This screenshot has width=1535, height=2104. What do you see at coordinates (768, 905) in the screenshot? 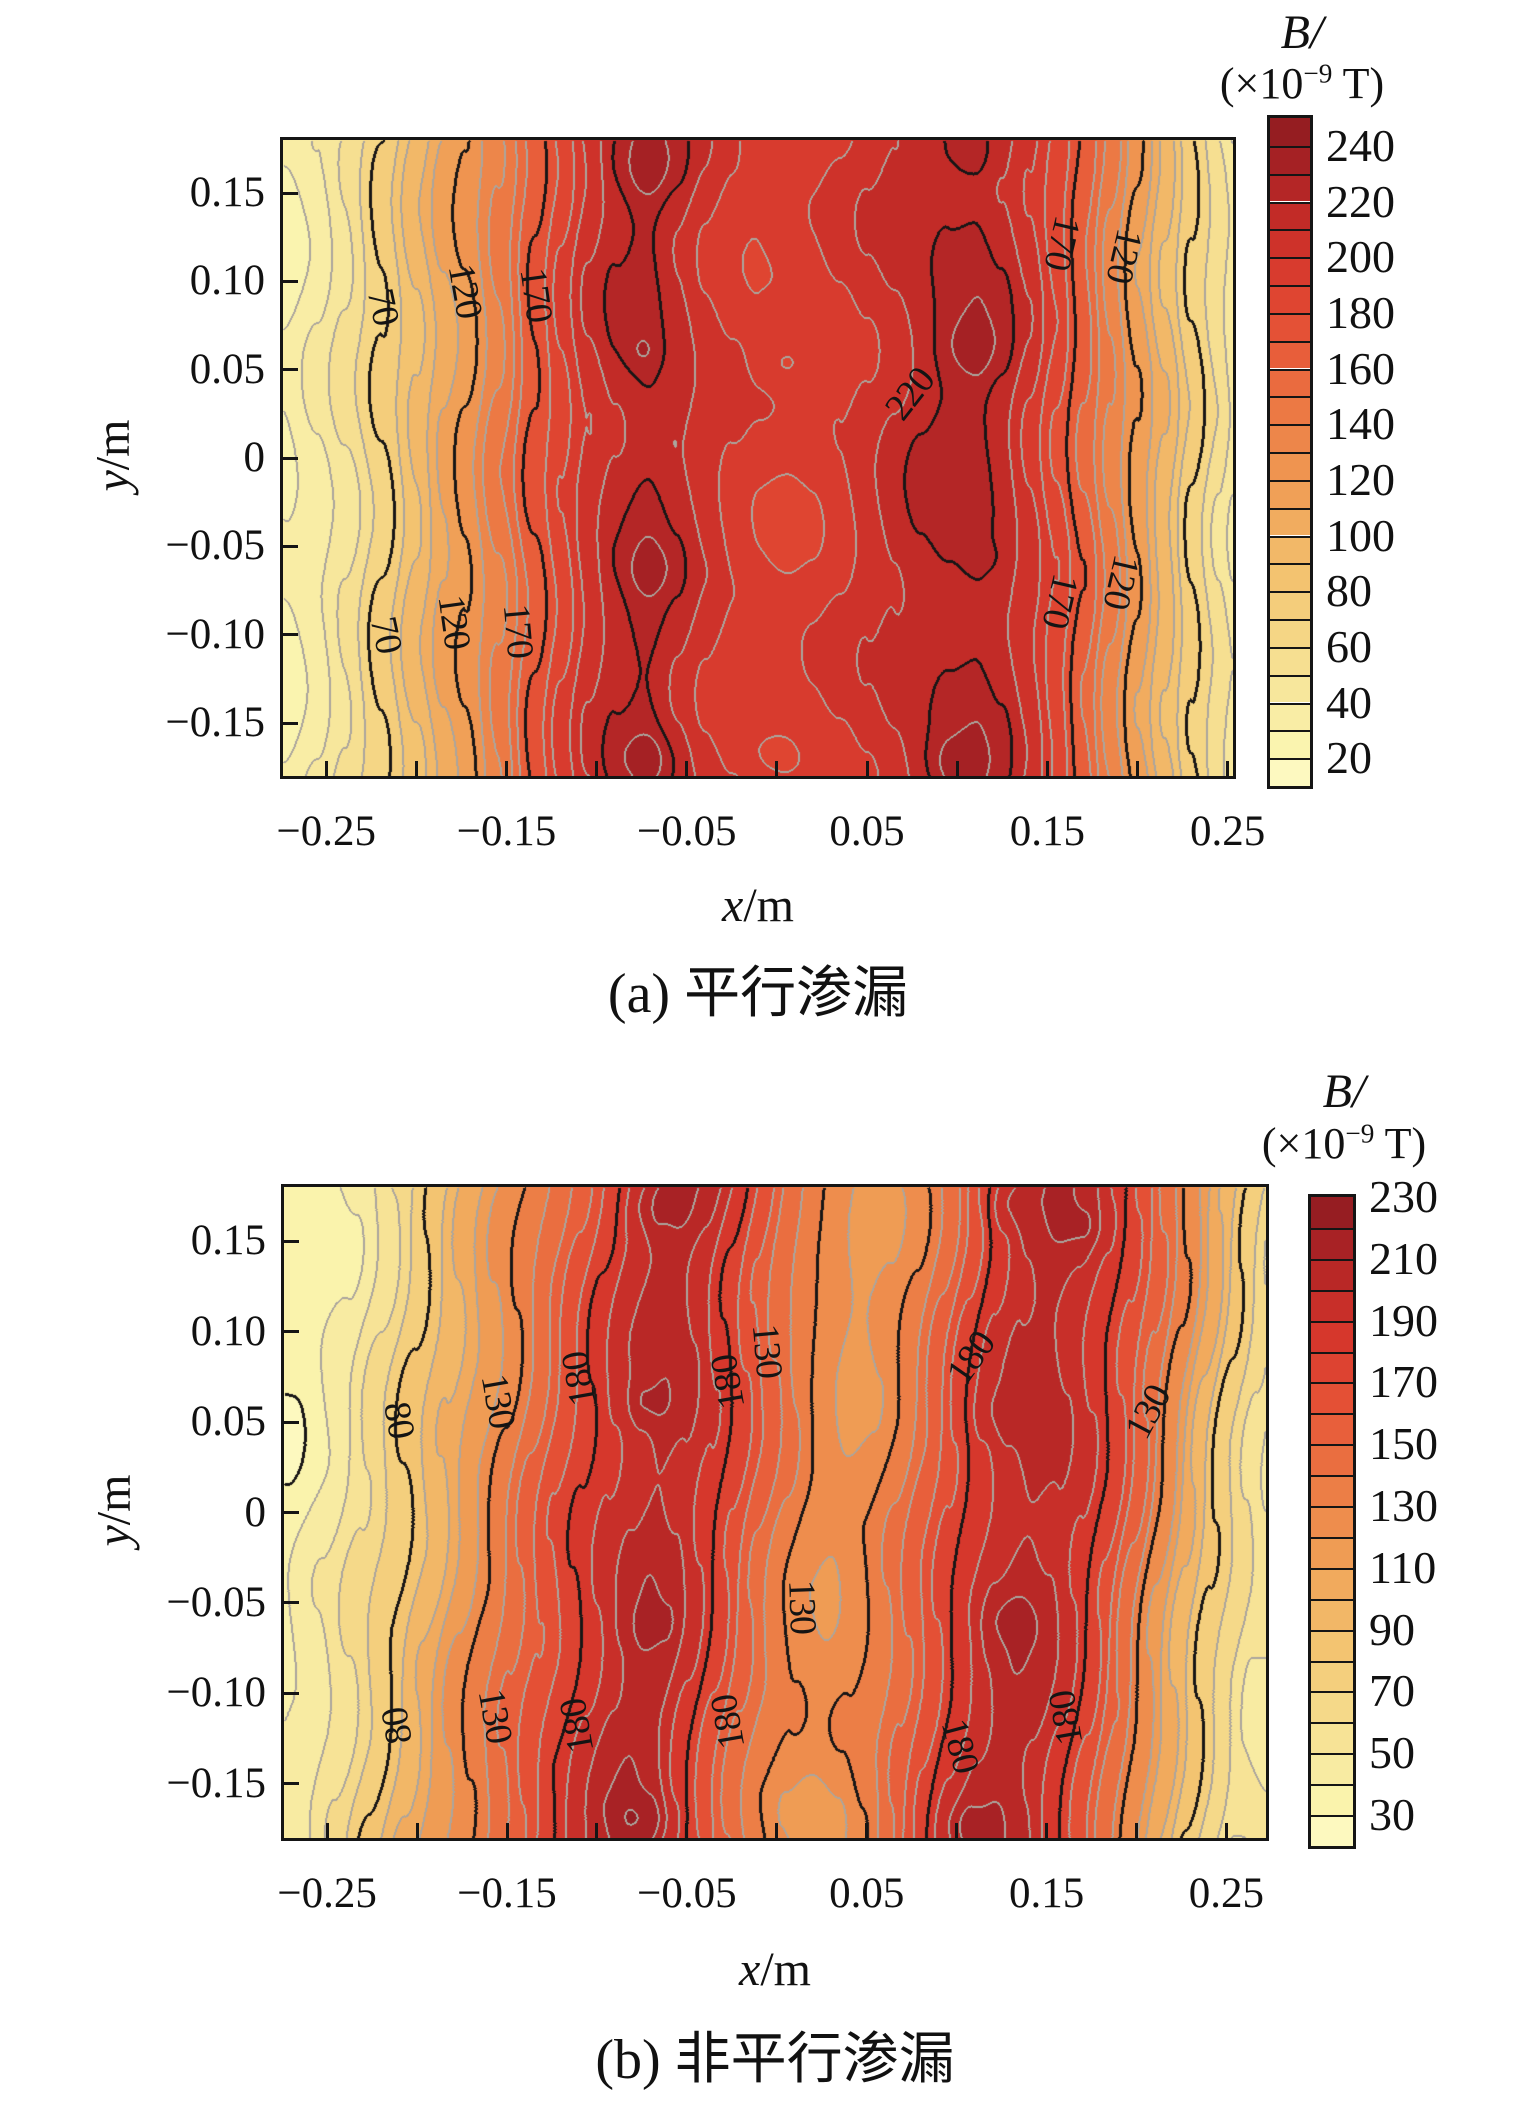
I see `x-unit: /m` at bounding box center [768, 905].